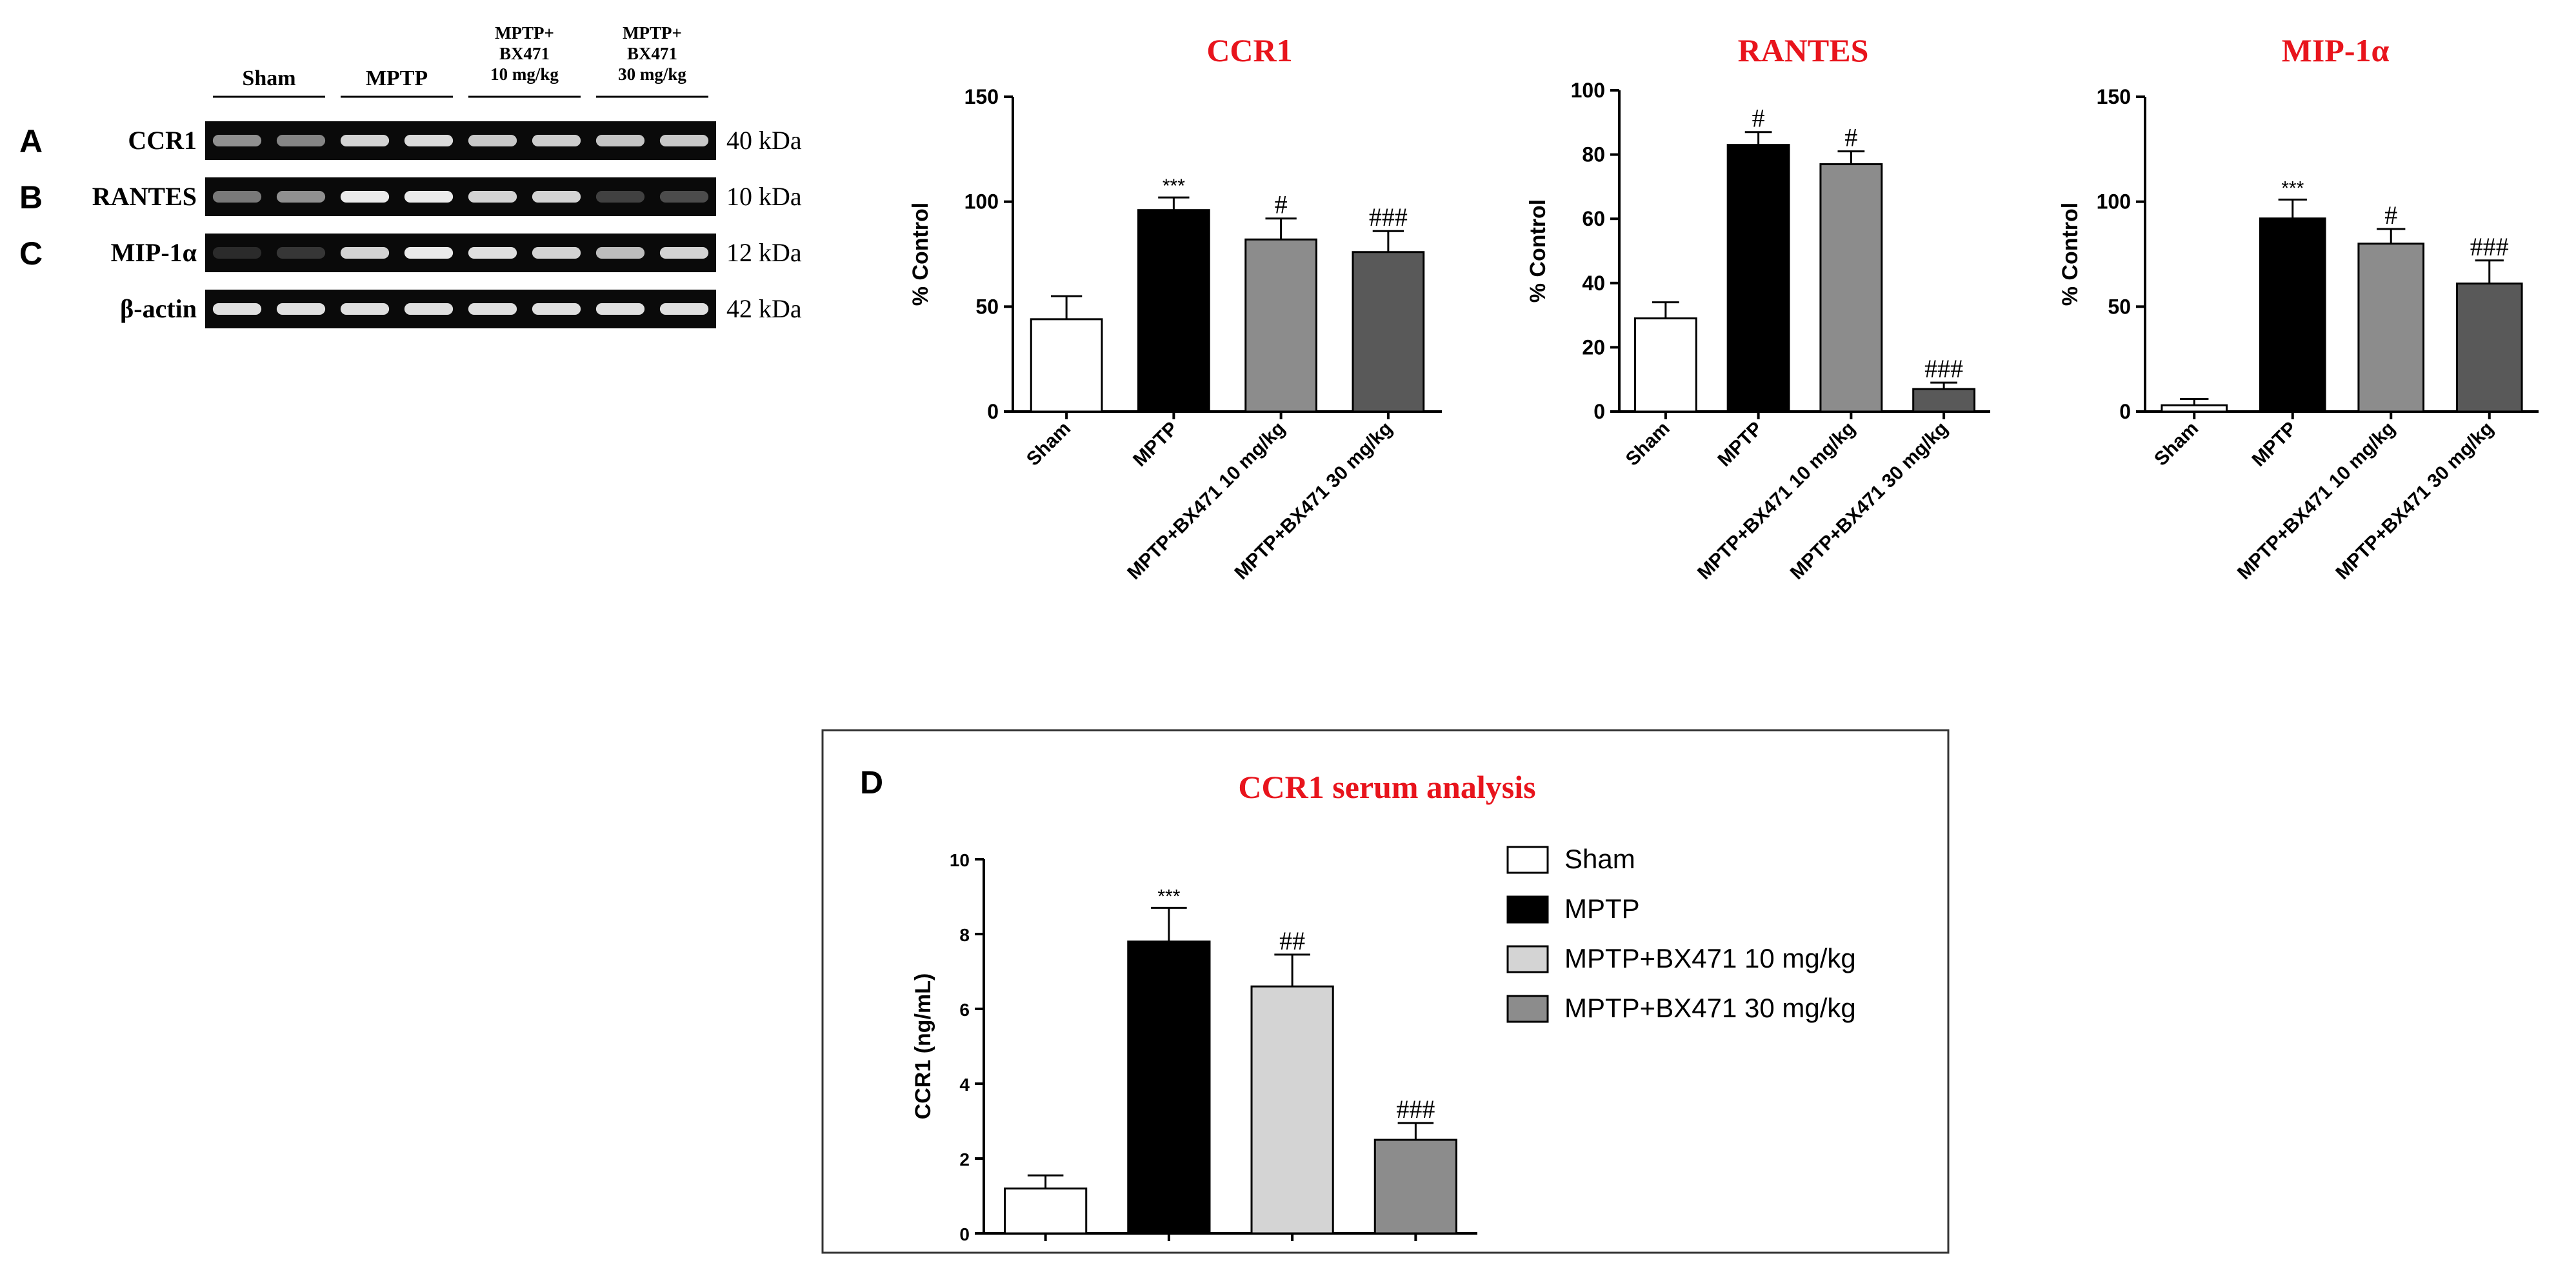 The image size is (2576, 1274). Describe the element at coordinates (964, 1010) in the screenshot. I see `y-tick-label: 6` at that location.